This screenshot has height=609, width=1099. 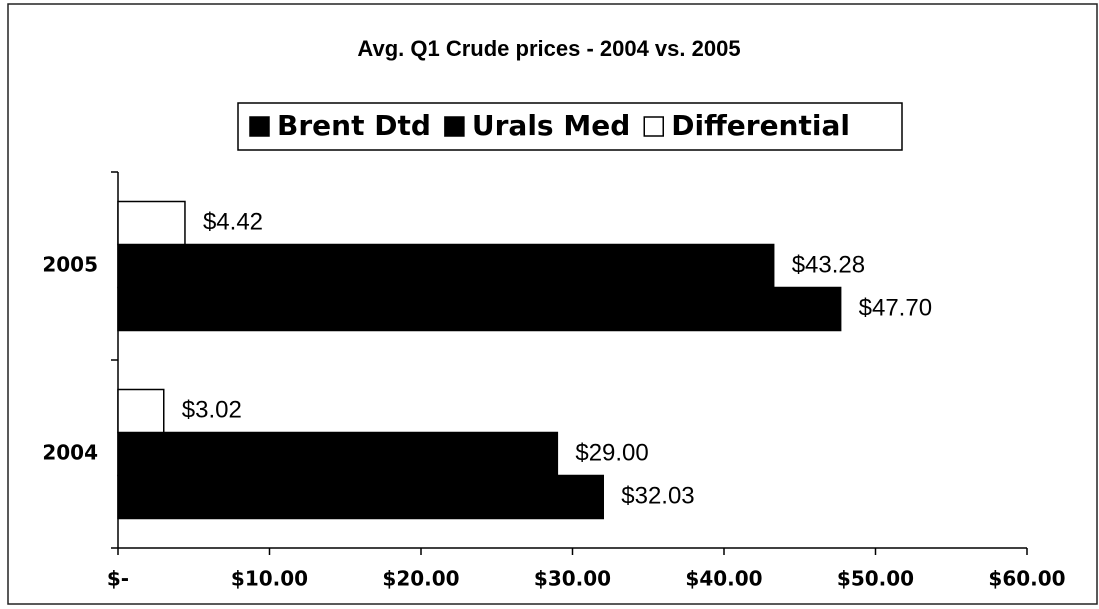 I want to click on legend-box, so click(x=570, y=126).